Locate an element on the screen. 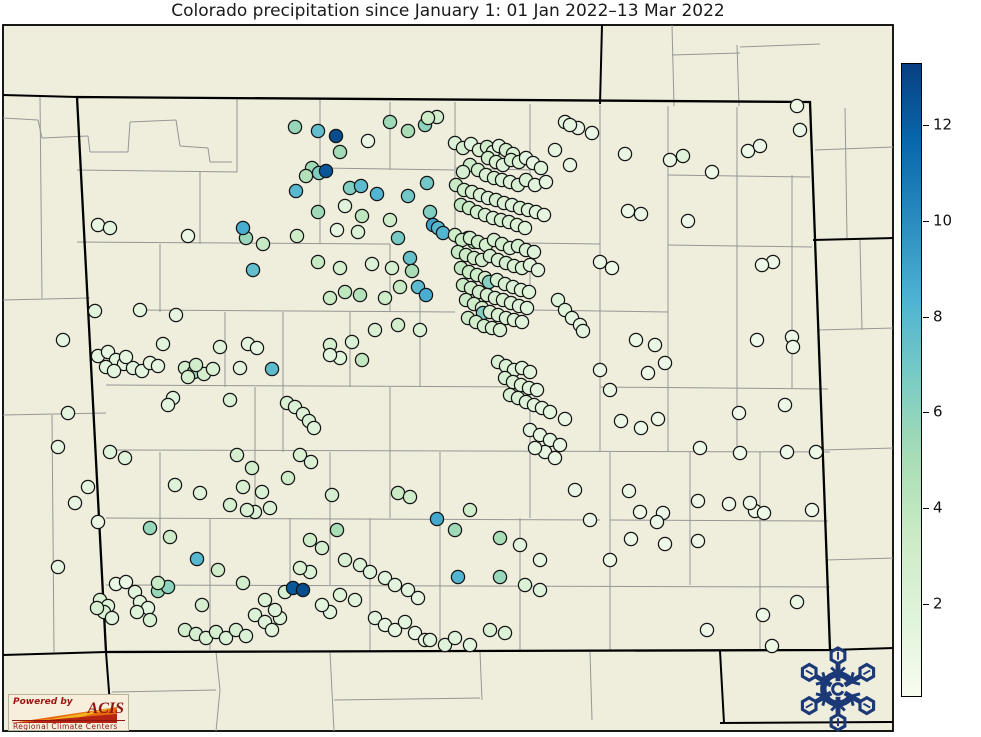  colorbar is located at coordinates (911, 380).